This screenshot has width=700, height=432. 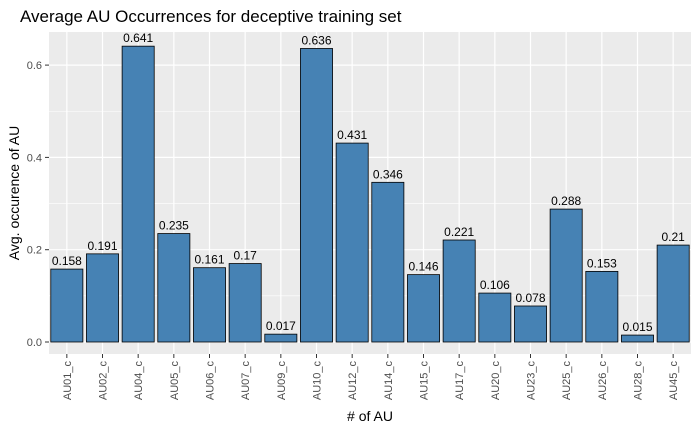 I want to click on bar-au23-c, so click(x=530, y=324).